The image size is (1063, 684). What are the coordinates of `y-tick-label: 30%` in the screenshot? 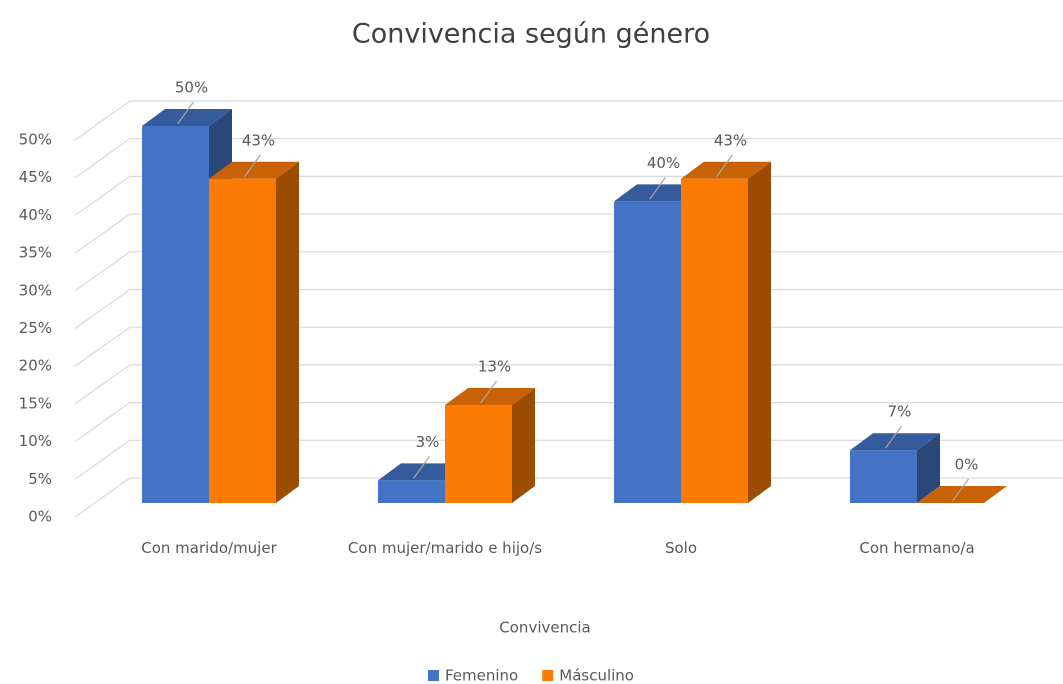 It's located at (35, 290).